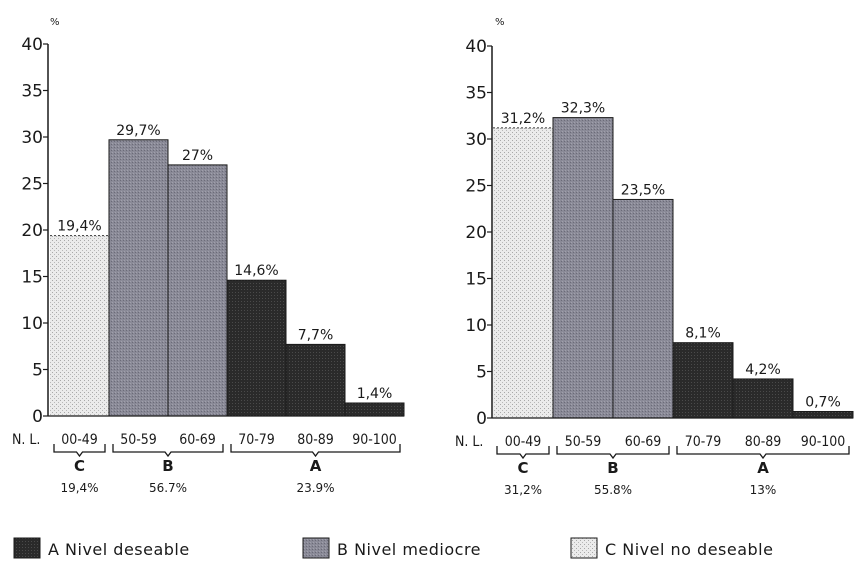 This screenshot has height=561, width=856. What do you see at coordinates (138, 131) in the screenshot?
I see `bar-value-label: 29,7%` at bounding box center [138, 131].